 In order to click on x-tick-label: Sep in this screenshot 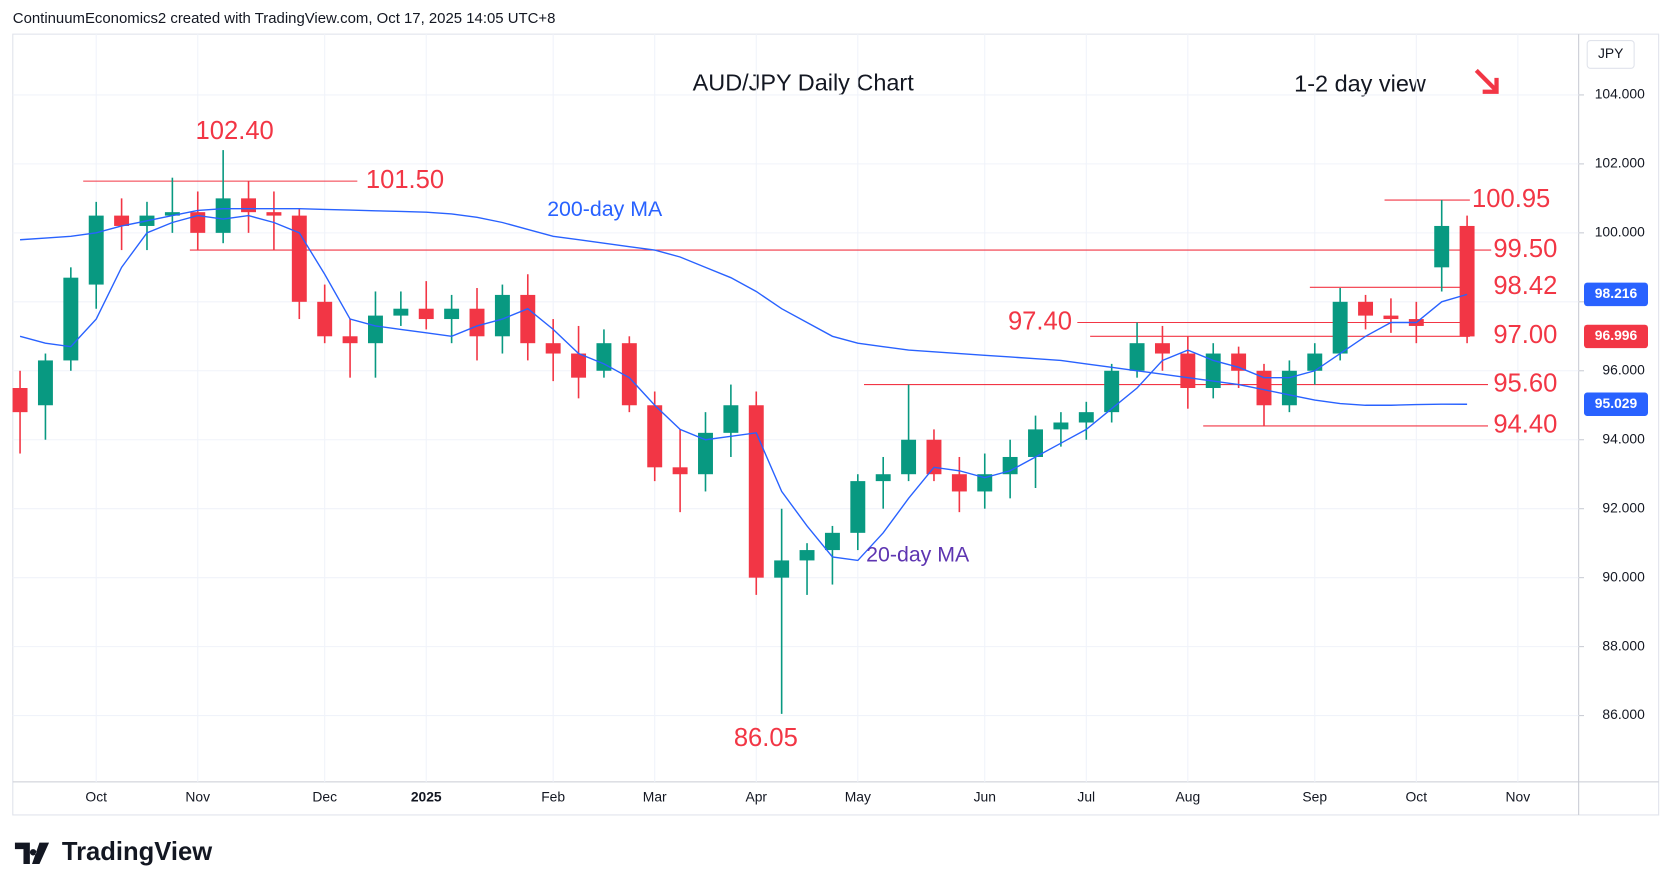, I will do `click(1314, 797)`.